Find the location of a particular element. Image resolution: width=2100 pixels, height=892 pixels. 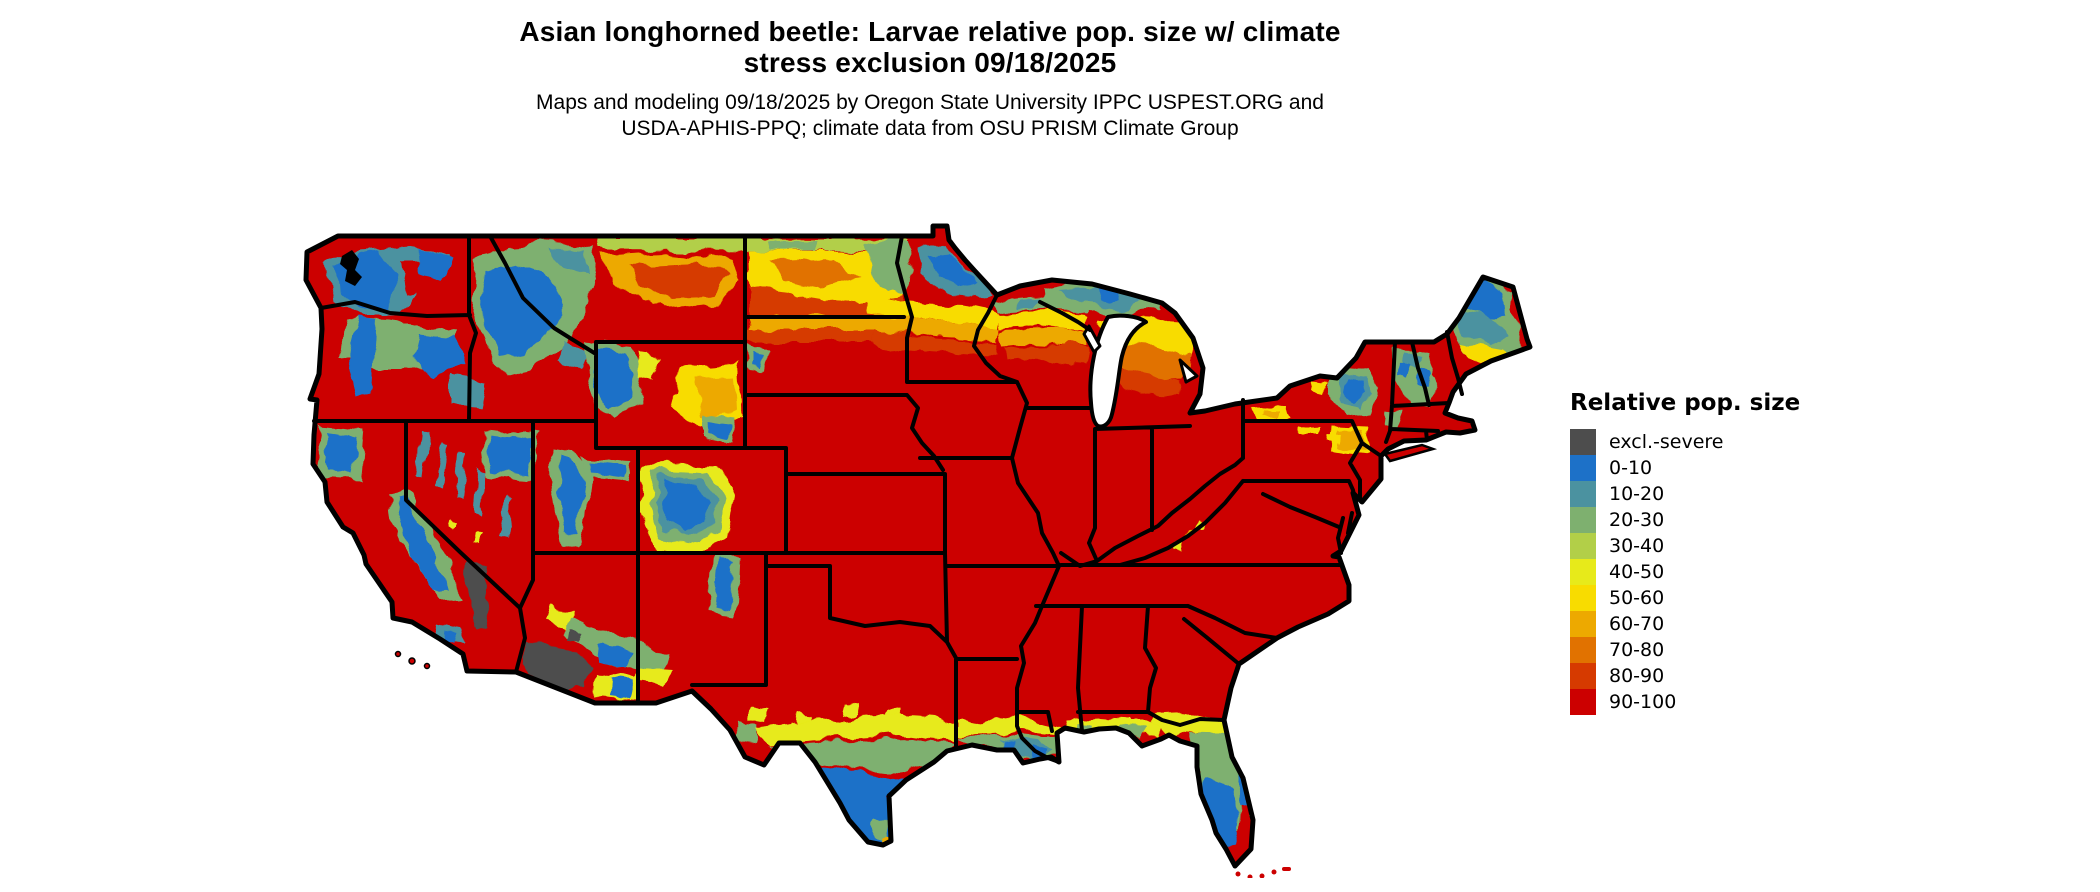

great-lakes is located at coordinates (1140, 371).